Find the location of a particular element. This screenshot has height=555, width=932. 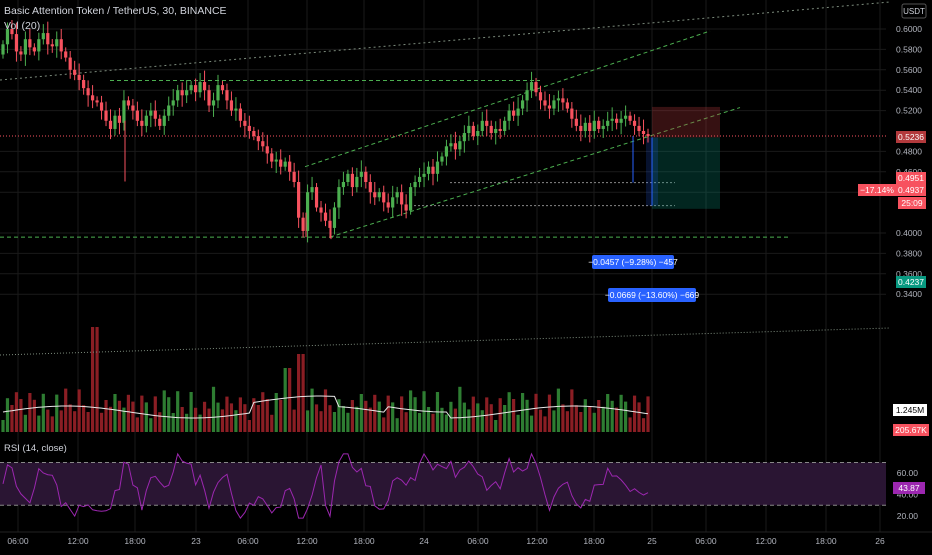

position-stop-zone is located at coordinates (686, 122).